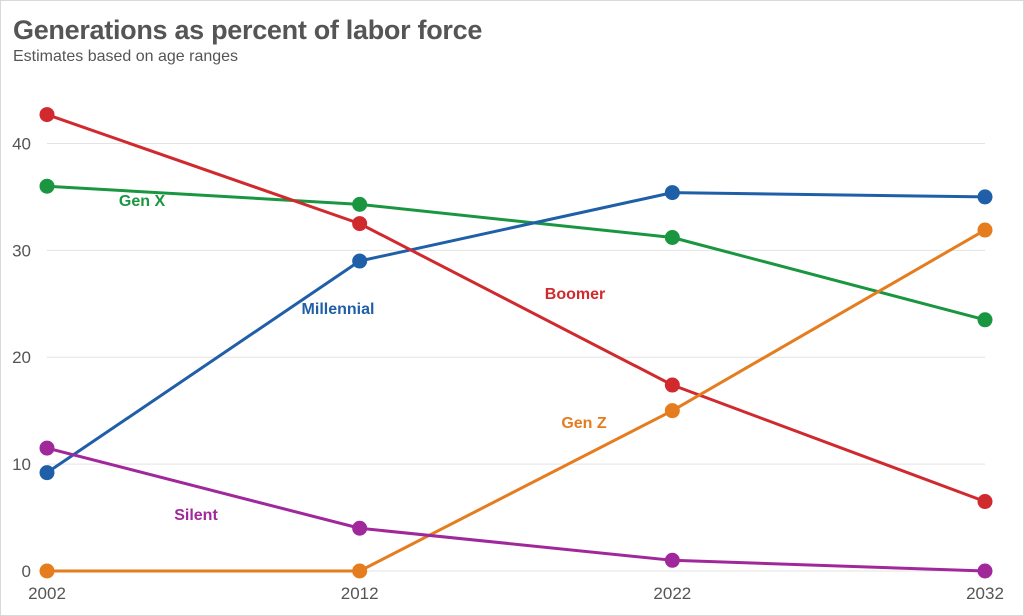 The height and width of the screenshot is (616, 1024). What do you see at coordinates (360, 204) in the screenshot?
I see `point-gen-x-2012` at bounding box center [360, 204].